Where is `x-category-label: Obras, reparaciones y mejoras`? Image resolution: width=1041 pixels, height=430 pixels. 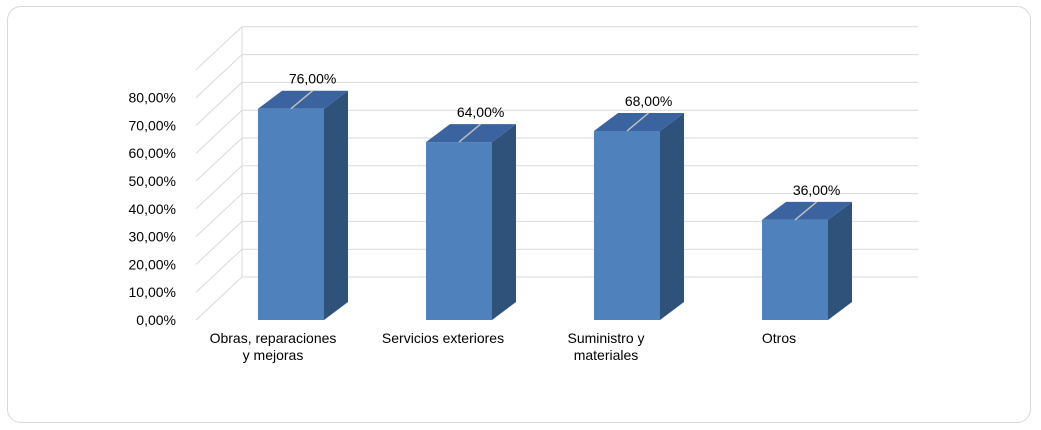 x-category-label: Obras, reparaciones y mejoras is located at coordinates (273, 346).